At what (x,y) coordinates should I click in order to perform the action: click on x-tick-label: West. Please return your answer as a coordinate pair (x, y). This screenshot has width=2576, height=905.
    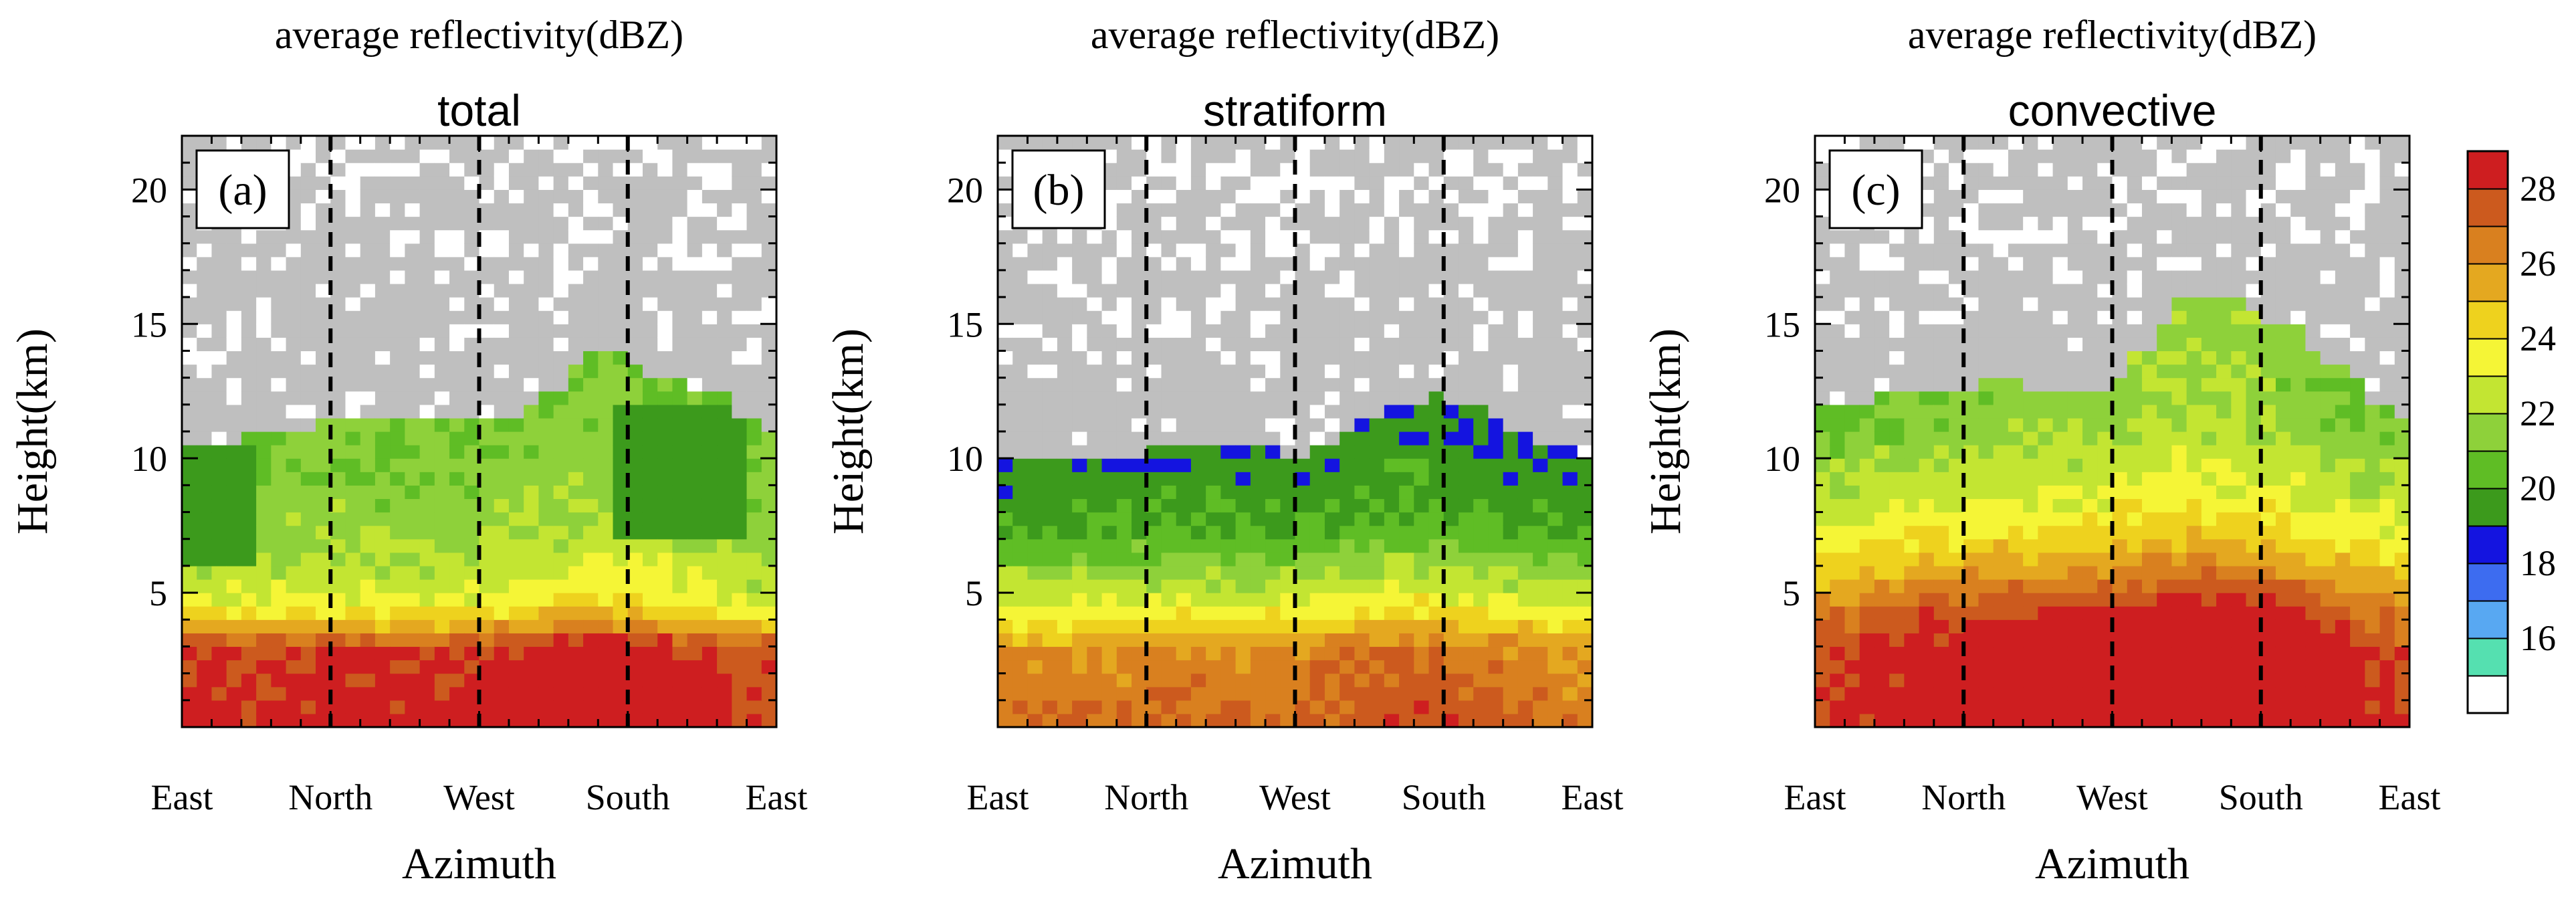
    Looking at the image, I should click on (479, 797).